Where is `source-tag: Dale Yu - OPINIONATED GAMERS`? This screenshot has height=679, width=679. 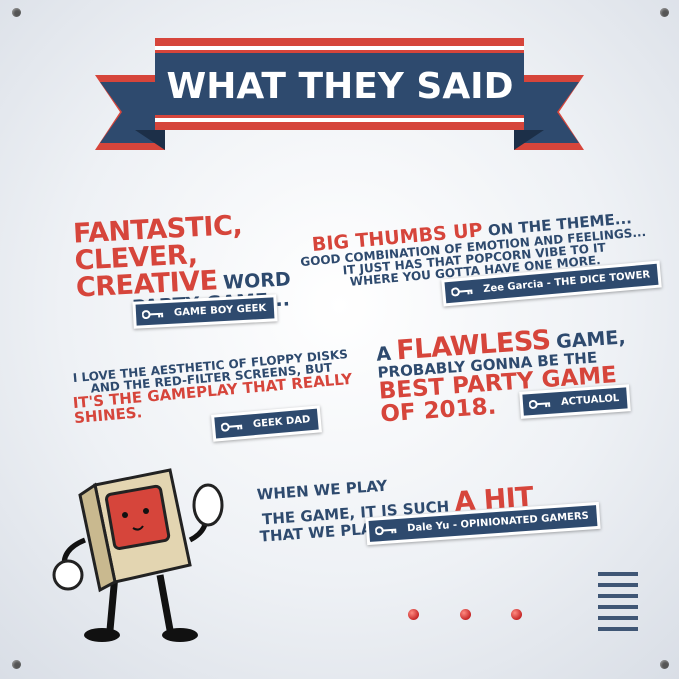 source-tag: Dale Yu - OPINIONATED GAMERS is located at coordinates (483, 523).